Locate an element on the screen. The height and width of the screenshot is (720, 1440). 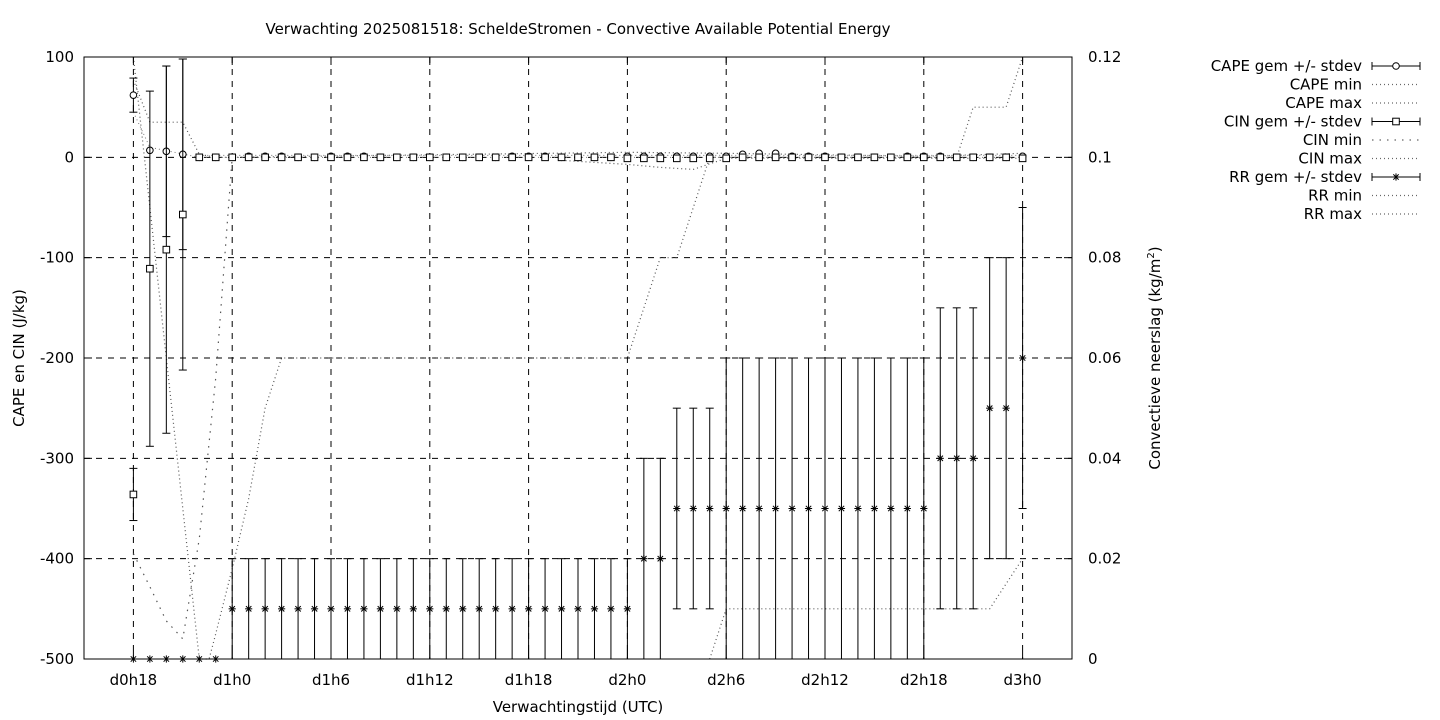
legend-marker-circle is located at coordinates (1396, 66).